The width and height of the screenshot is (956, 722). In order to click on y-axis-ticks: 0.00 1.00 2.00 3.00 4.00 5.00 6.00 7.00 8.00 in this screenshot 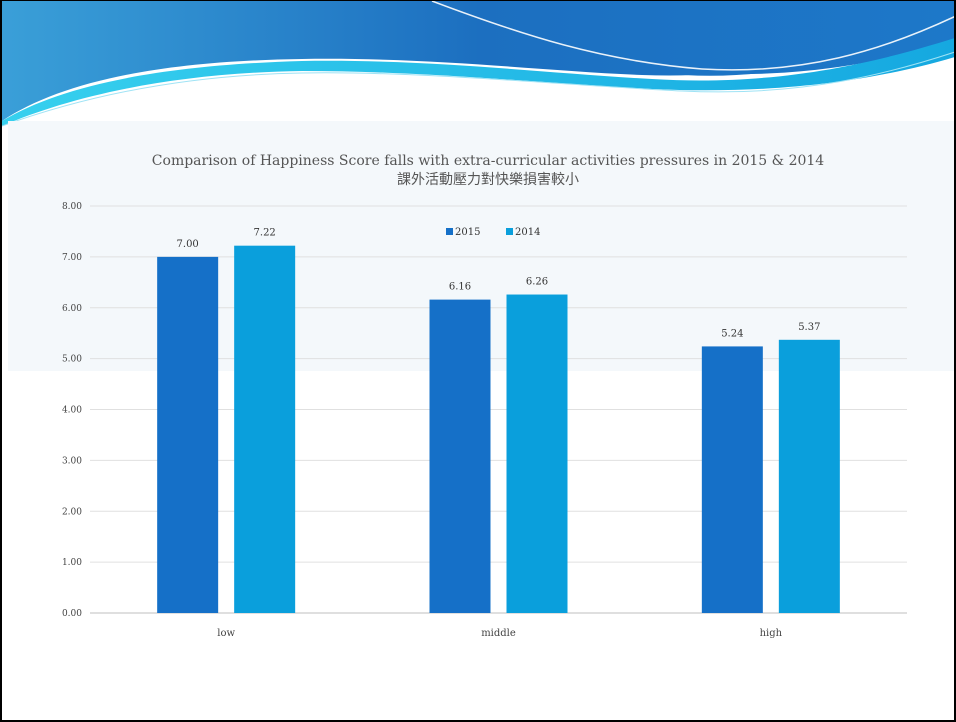, I will do `click(72, 410)`.